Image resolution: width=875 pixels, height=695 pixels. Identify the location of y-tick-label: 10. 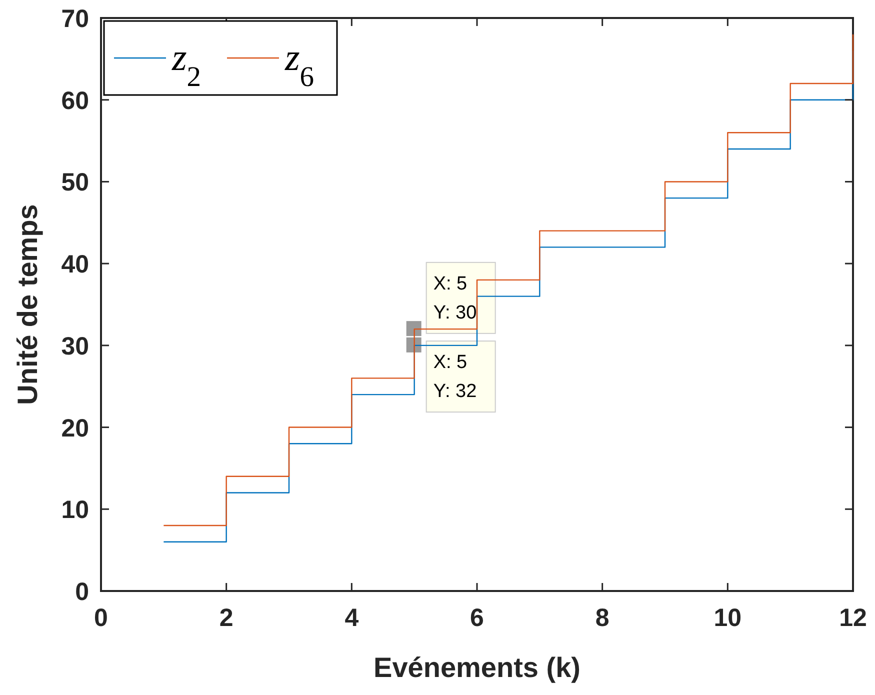
(75, 510).